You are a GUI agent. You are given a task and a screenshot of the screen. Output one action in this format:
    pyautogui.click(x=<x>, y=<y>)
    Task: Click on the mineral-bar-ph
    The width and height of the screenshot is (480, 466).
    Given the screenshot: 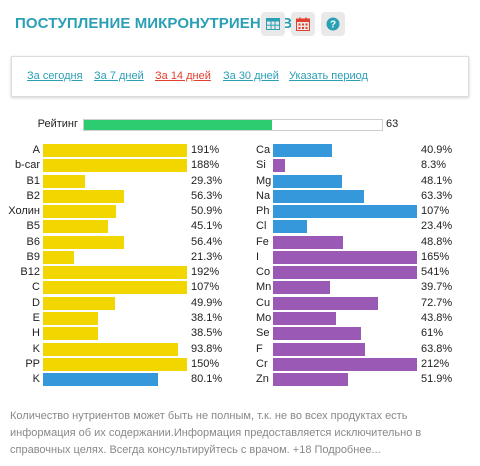 What is the action you would take?
    pyautogui.click(x=345, y=212)
    